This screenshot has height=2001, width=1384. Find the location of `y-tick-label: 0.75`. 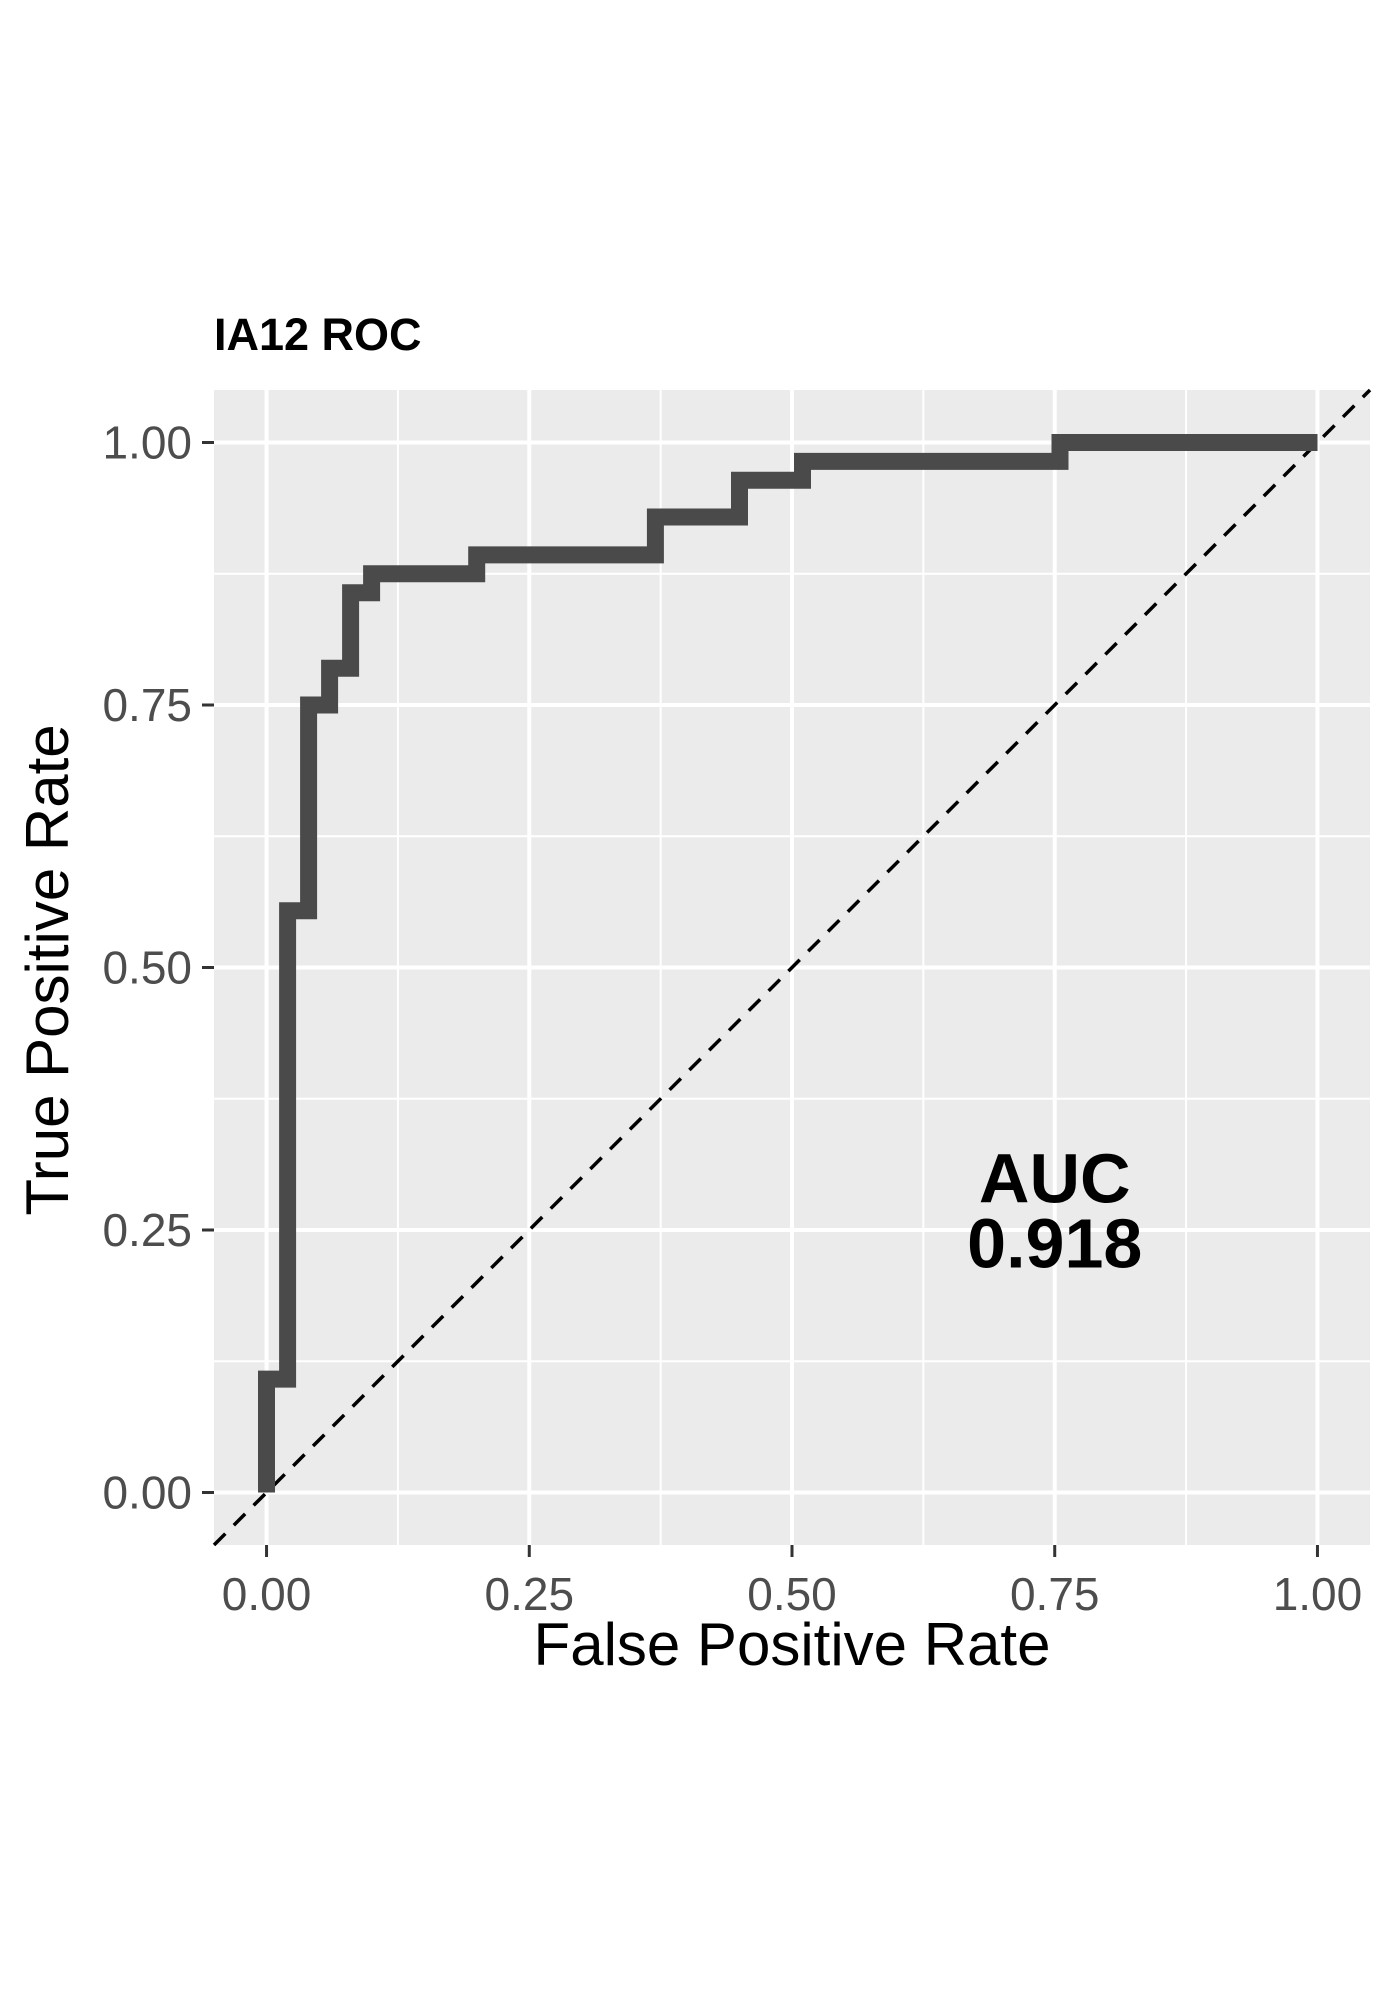

y-tick-label: 0.75 is located at coordinates (147, 705).